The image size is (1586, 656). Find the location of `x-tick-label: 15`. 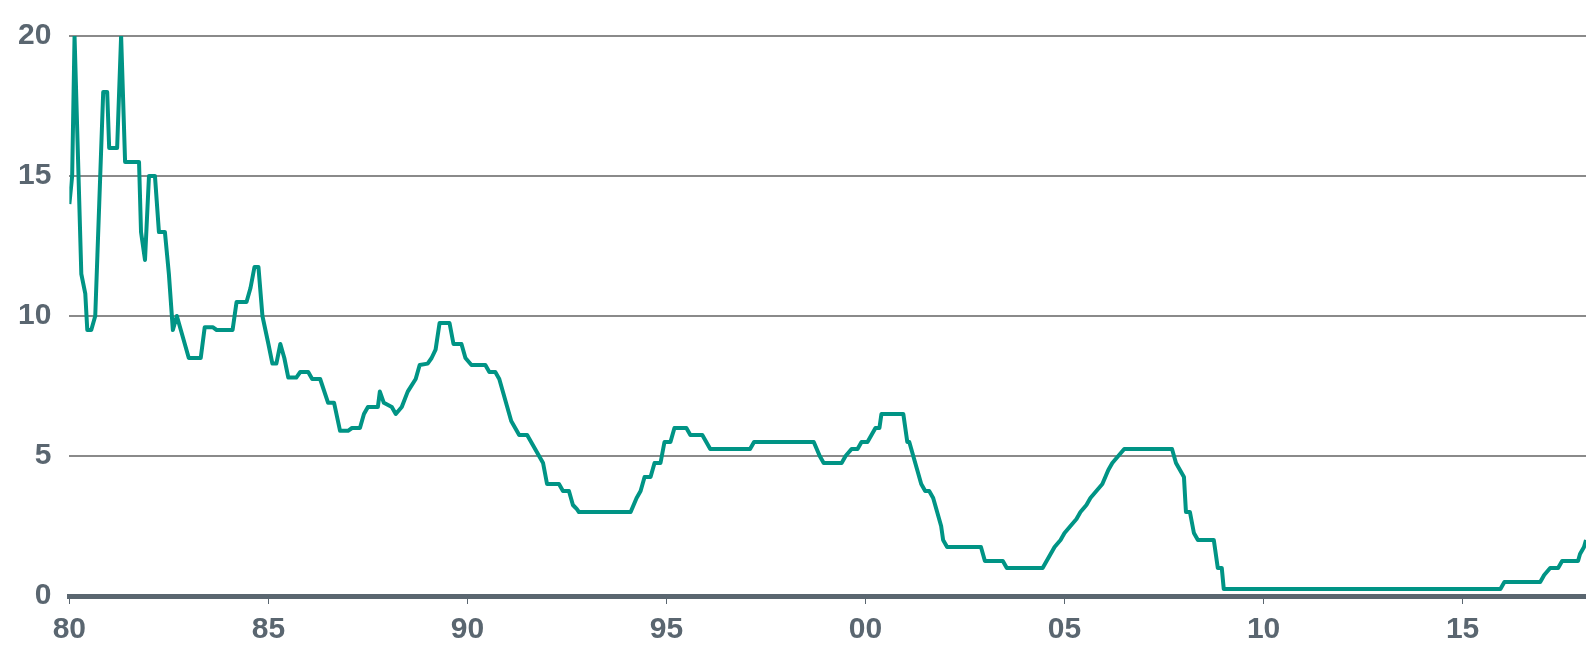

x-tick-label: 15 is located at coordinates (1462, 628).